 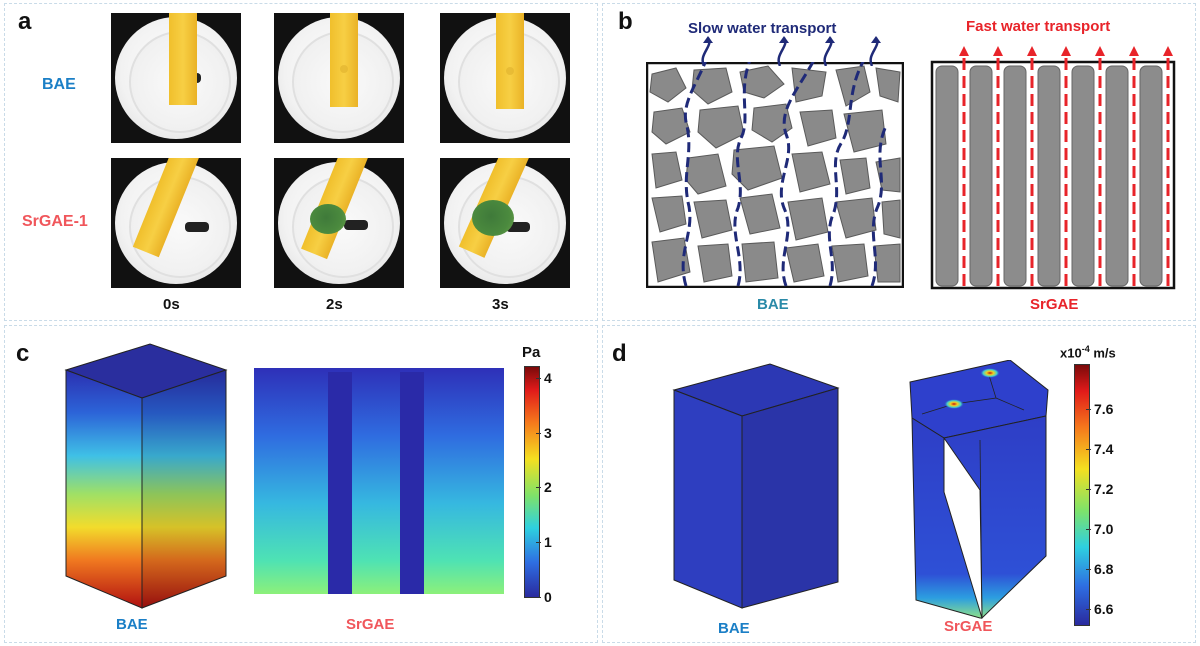 I want to click on velocity-colorbar, so click(x=1082, y=495).